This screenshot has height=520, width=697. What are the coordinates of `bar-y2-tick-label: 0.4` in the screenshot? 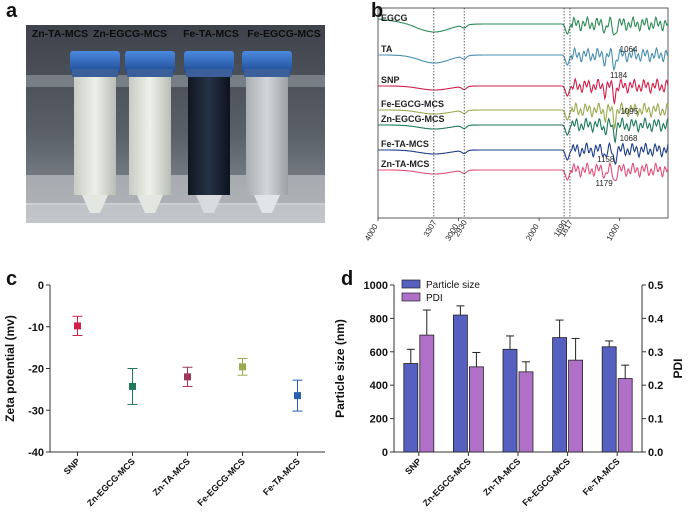 It's located at (656, 319).